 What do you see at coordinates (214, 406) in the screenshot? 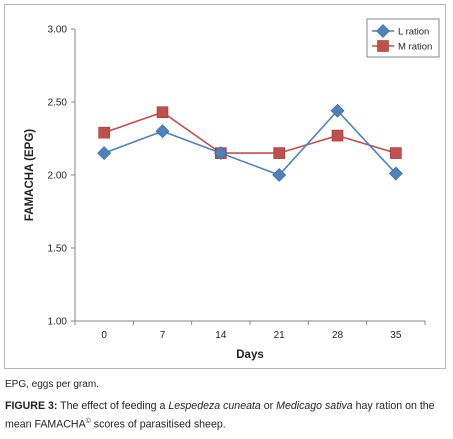
I see `caption-species-1: Lespedeza cuneata` at bounding box center [214, 406].